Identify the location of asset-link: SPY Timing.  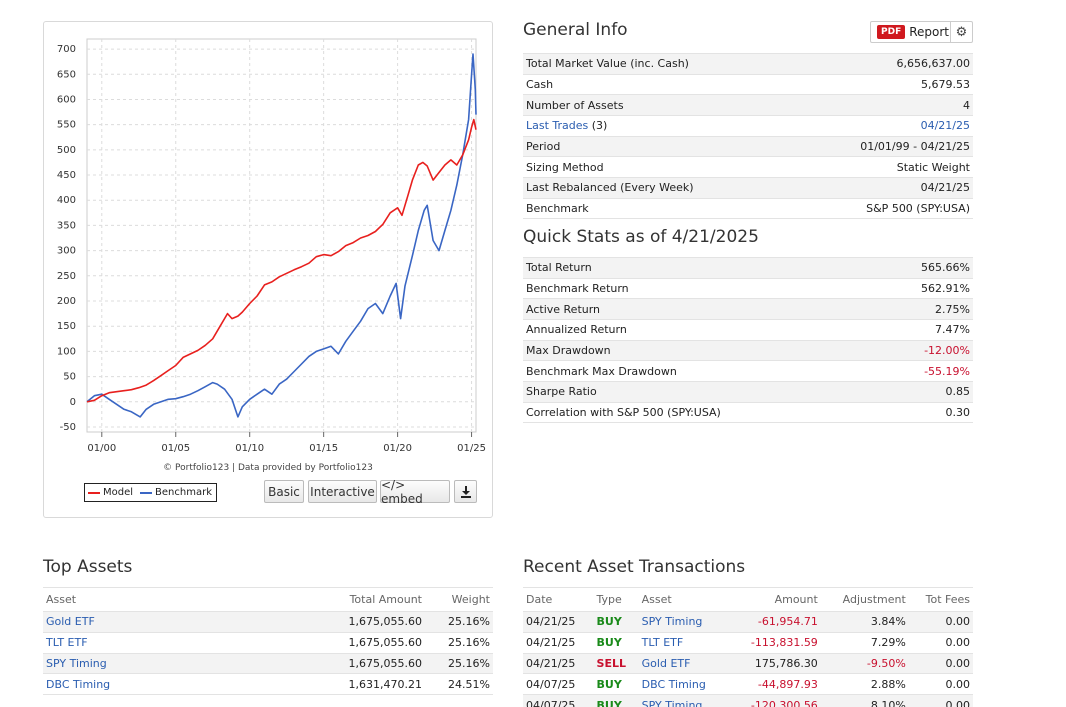
(133, 664).